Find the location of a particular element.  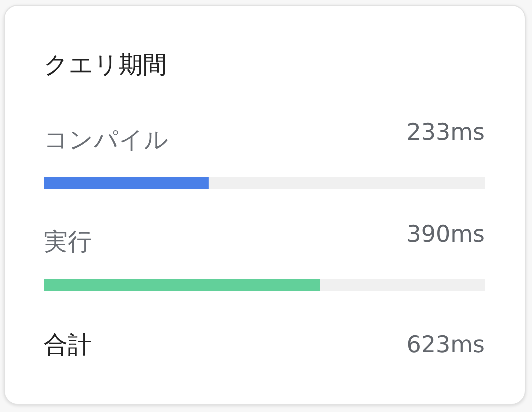

text: 623ms is located at coordinates (446, 345).